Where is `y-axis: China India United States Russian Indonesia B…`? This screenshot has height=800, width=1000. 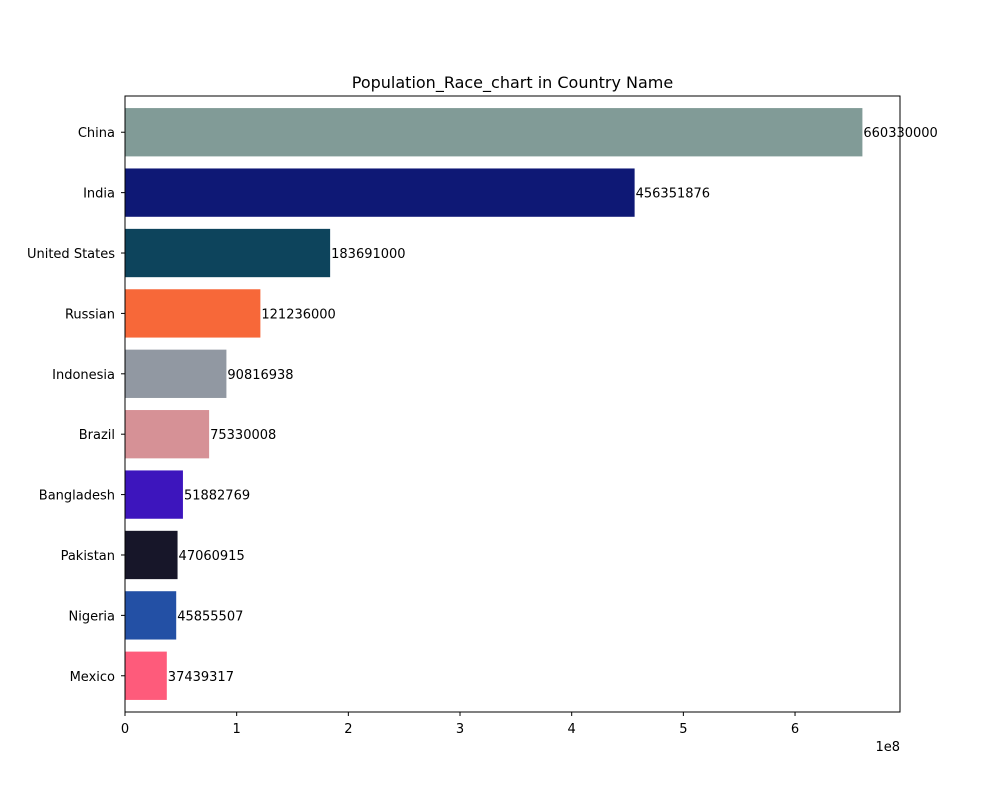
y-axis: China India United States Russian Indonesia B… is located at coordinates (76, 405).